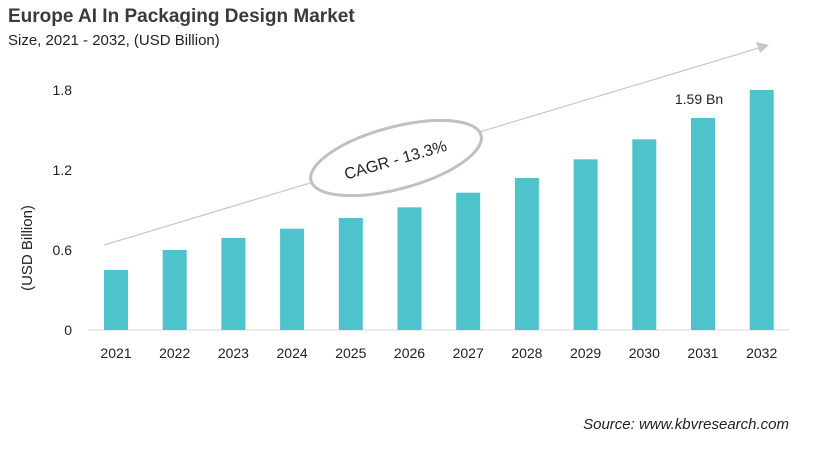  I want to click on x-tick-label: 2022, so click(174, 353).